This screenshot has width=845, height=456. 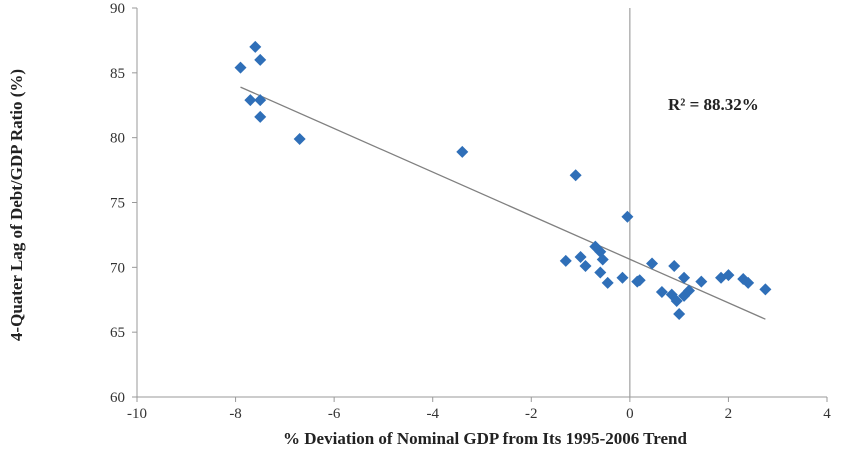 What do you see at coordinates (729, 414) in the screenshot?
I see `x-tick-label: 2` at bounding box center [729, 414].